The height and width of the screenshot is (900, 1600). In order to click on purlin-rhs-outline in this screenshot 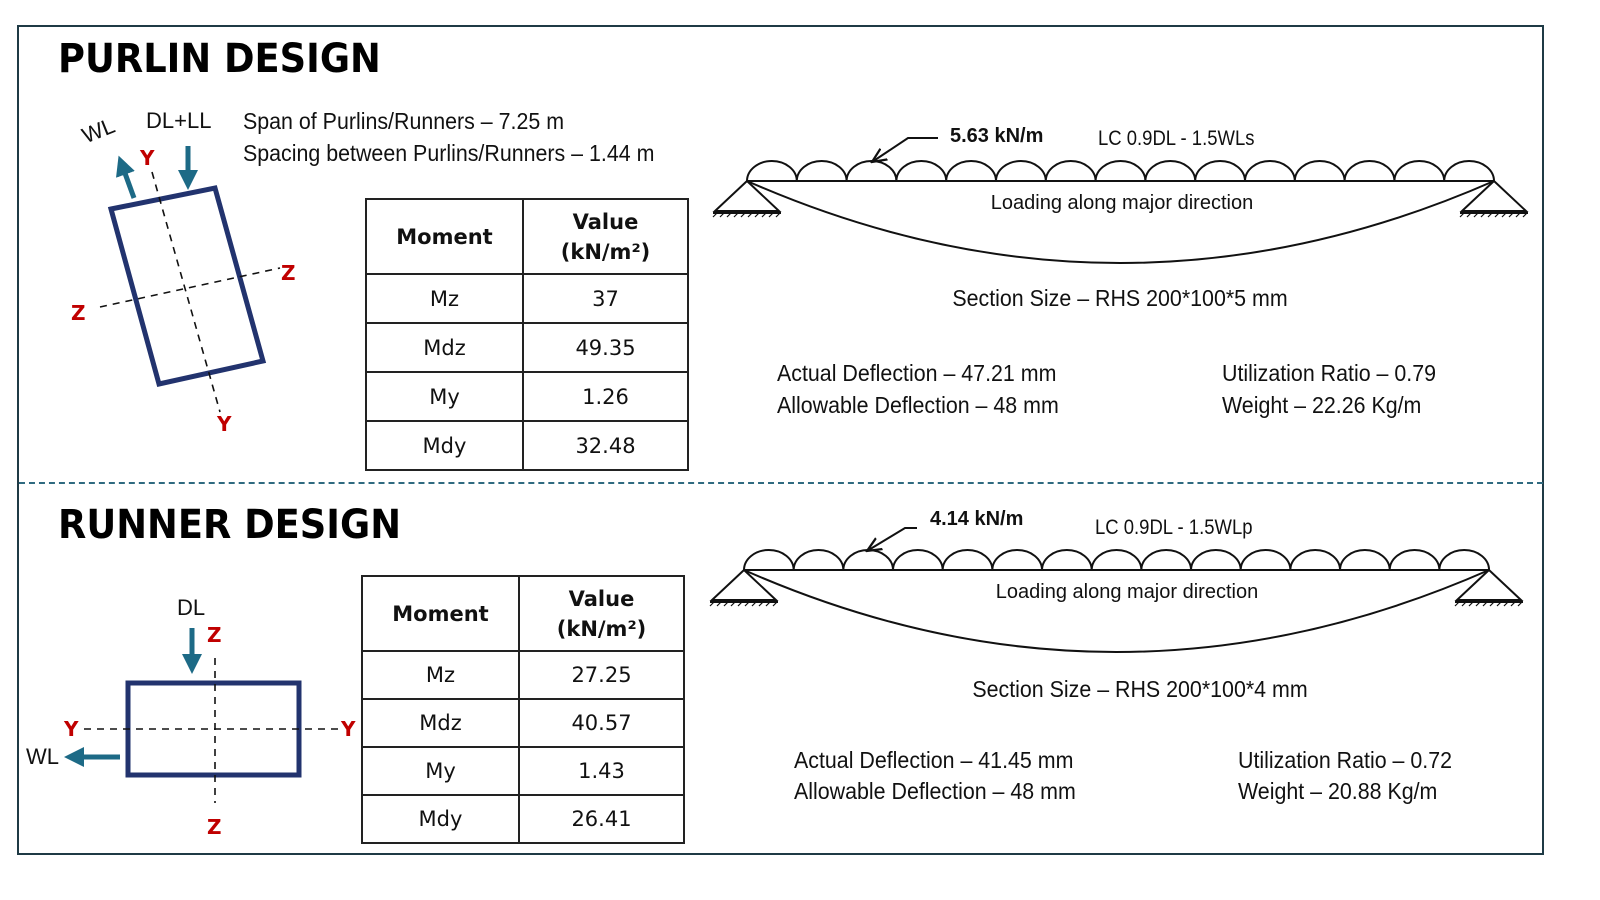, I will do `click(187, 286)`.